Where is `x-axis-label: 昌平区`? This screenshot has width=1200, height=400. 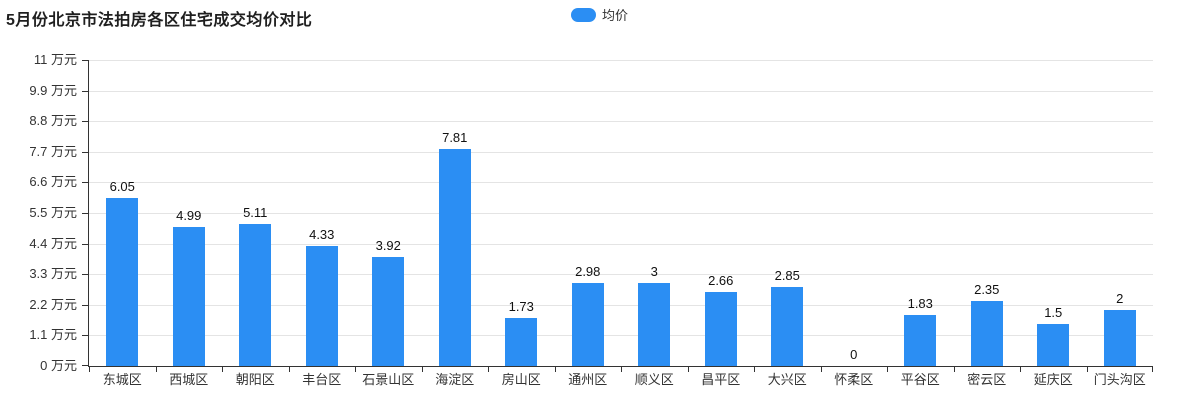 x-axis-label: 昌平区 is located at coordinates (721, 379).